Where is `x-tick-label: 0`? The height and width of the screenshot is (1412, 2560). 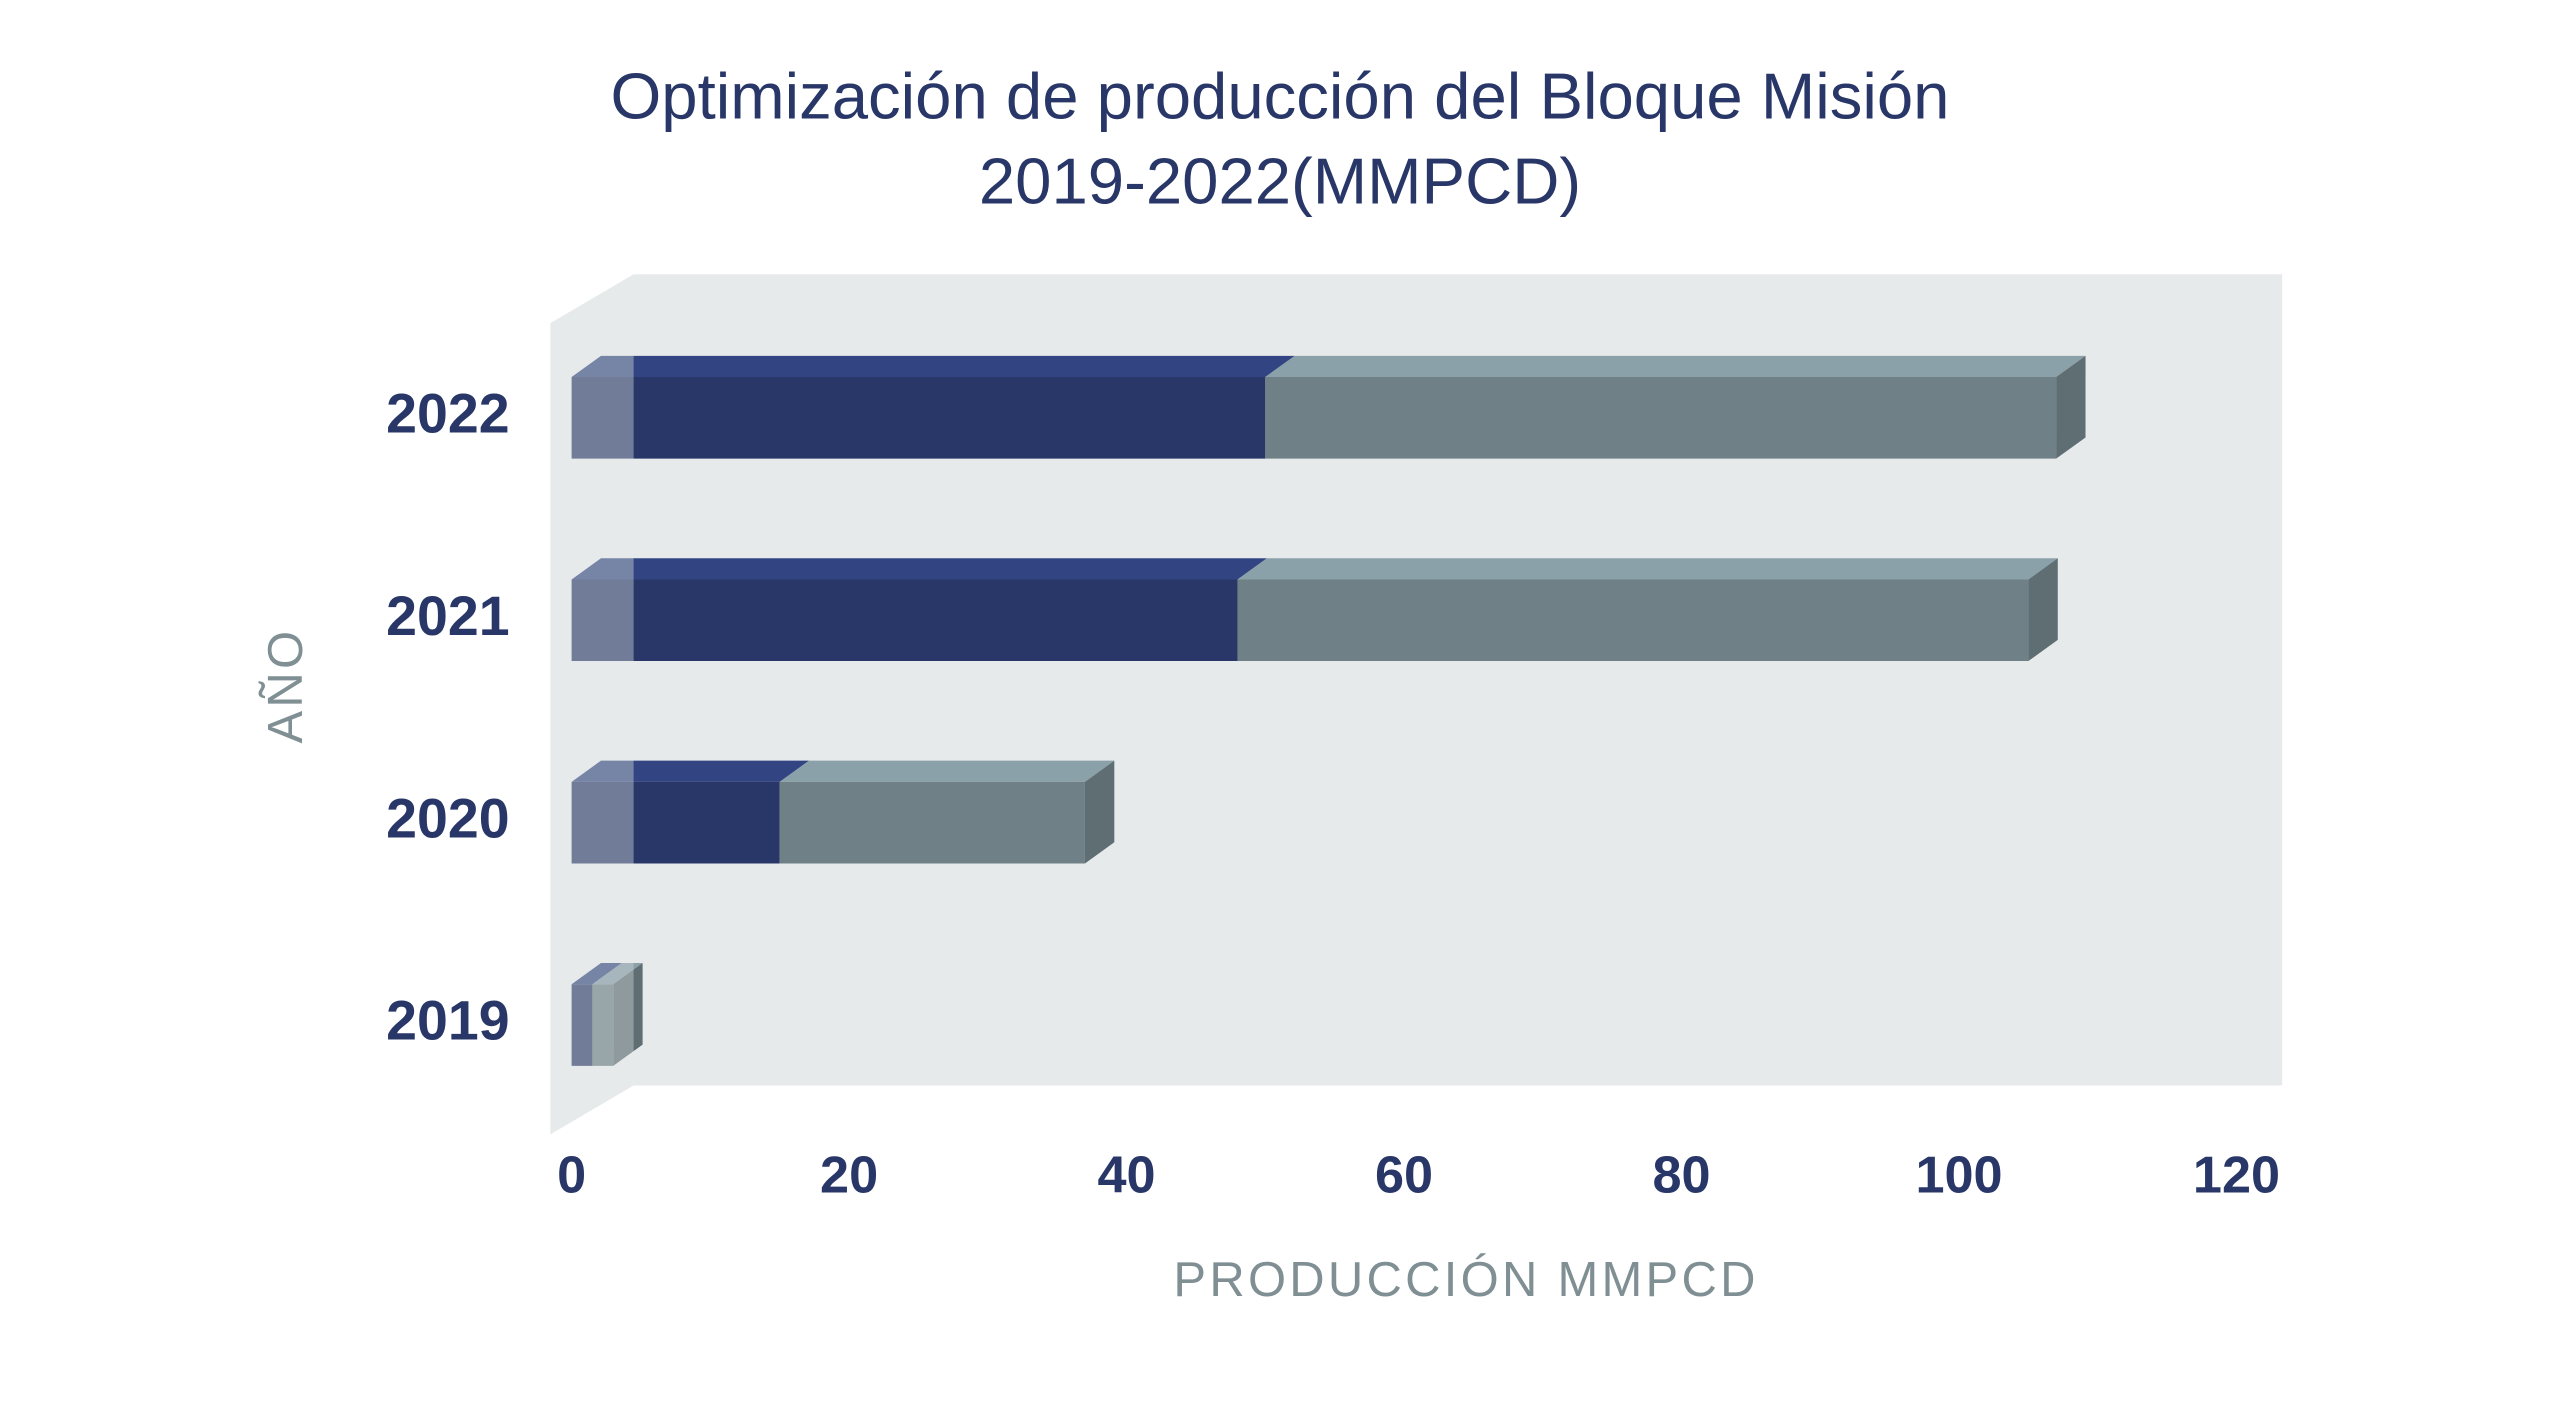
x-tick-label: 0 is located at coordinates (571, 1175).